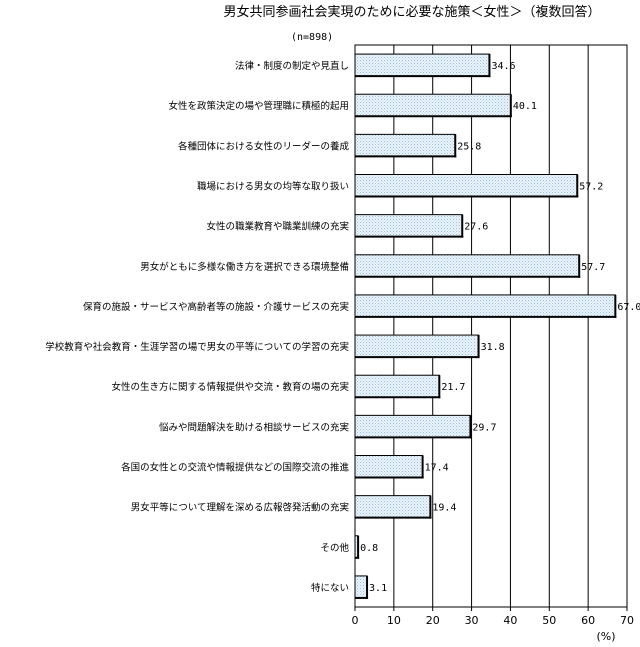 This screenshot has width=640, height=647. Describe the element at coordinates (493, 347) in the screenshot. I see `value-label: 31.8` at that location.